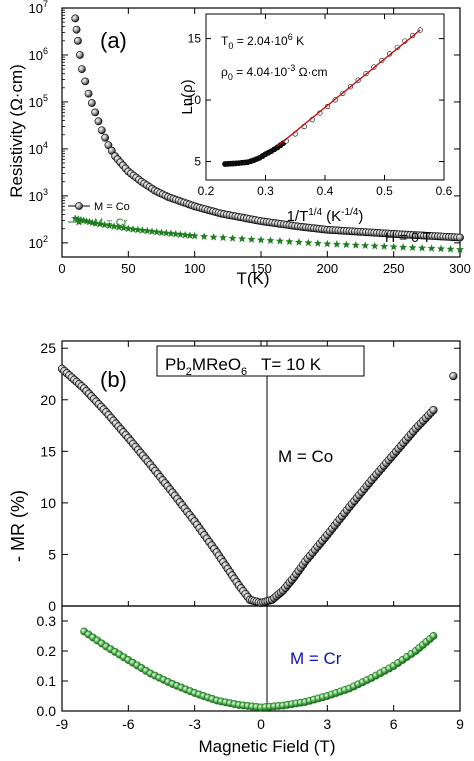 This screenshot has height=761, width=474. What do you see at coordinates (348, 88) in the screenshot?
I see `inset-fit-line` at bounding box center [348, 88].